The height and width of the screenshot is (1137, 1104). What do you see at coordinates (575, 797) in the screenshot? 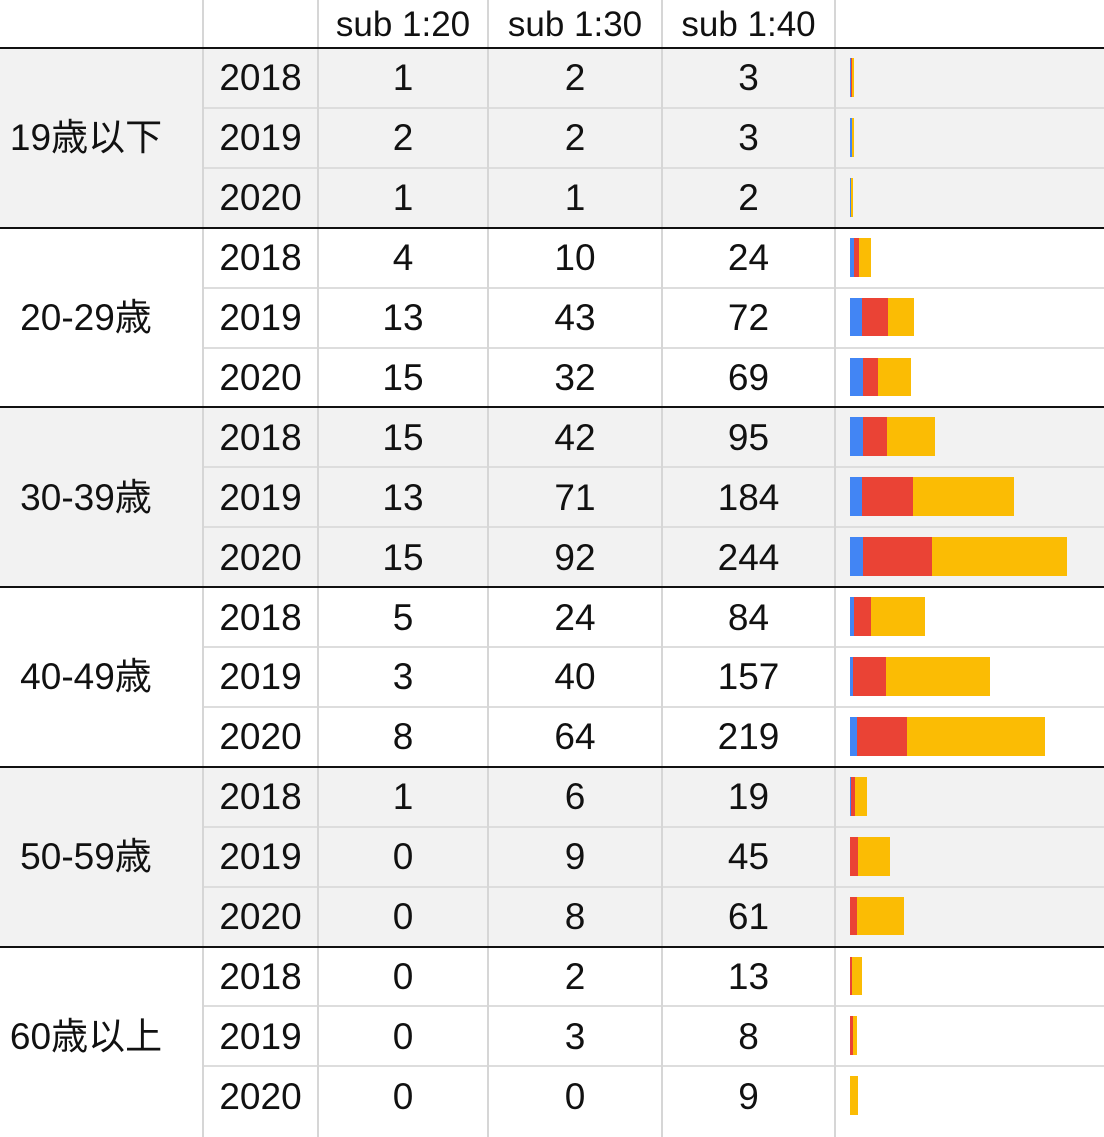
I see `value-cell: 6` at bounding box center [575, 797].